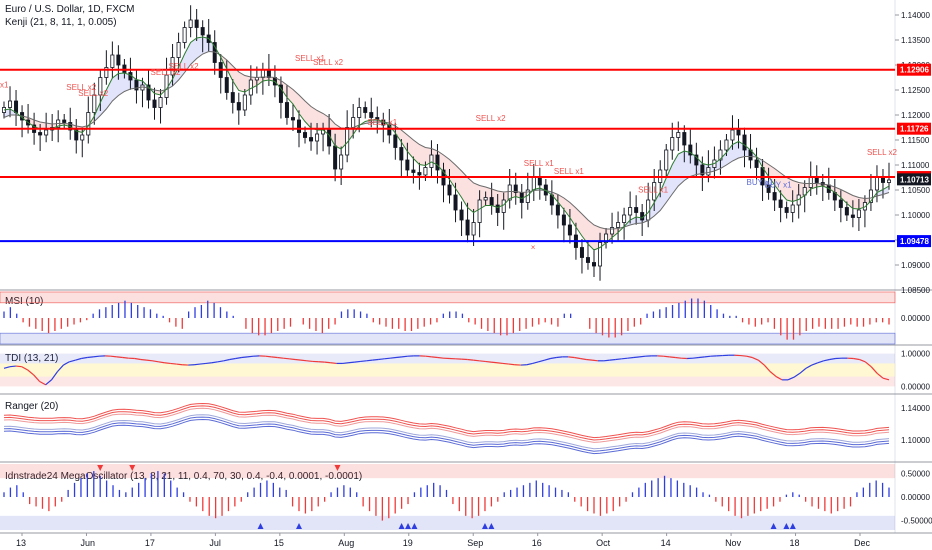  Describe the element at coordinates (779, 185) in the screenshot. I see `buy-signal-label: BUY x1` at that location.